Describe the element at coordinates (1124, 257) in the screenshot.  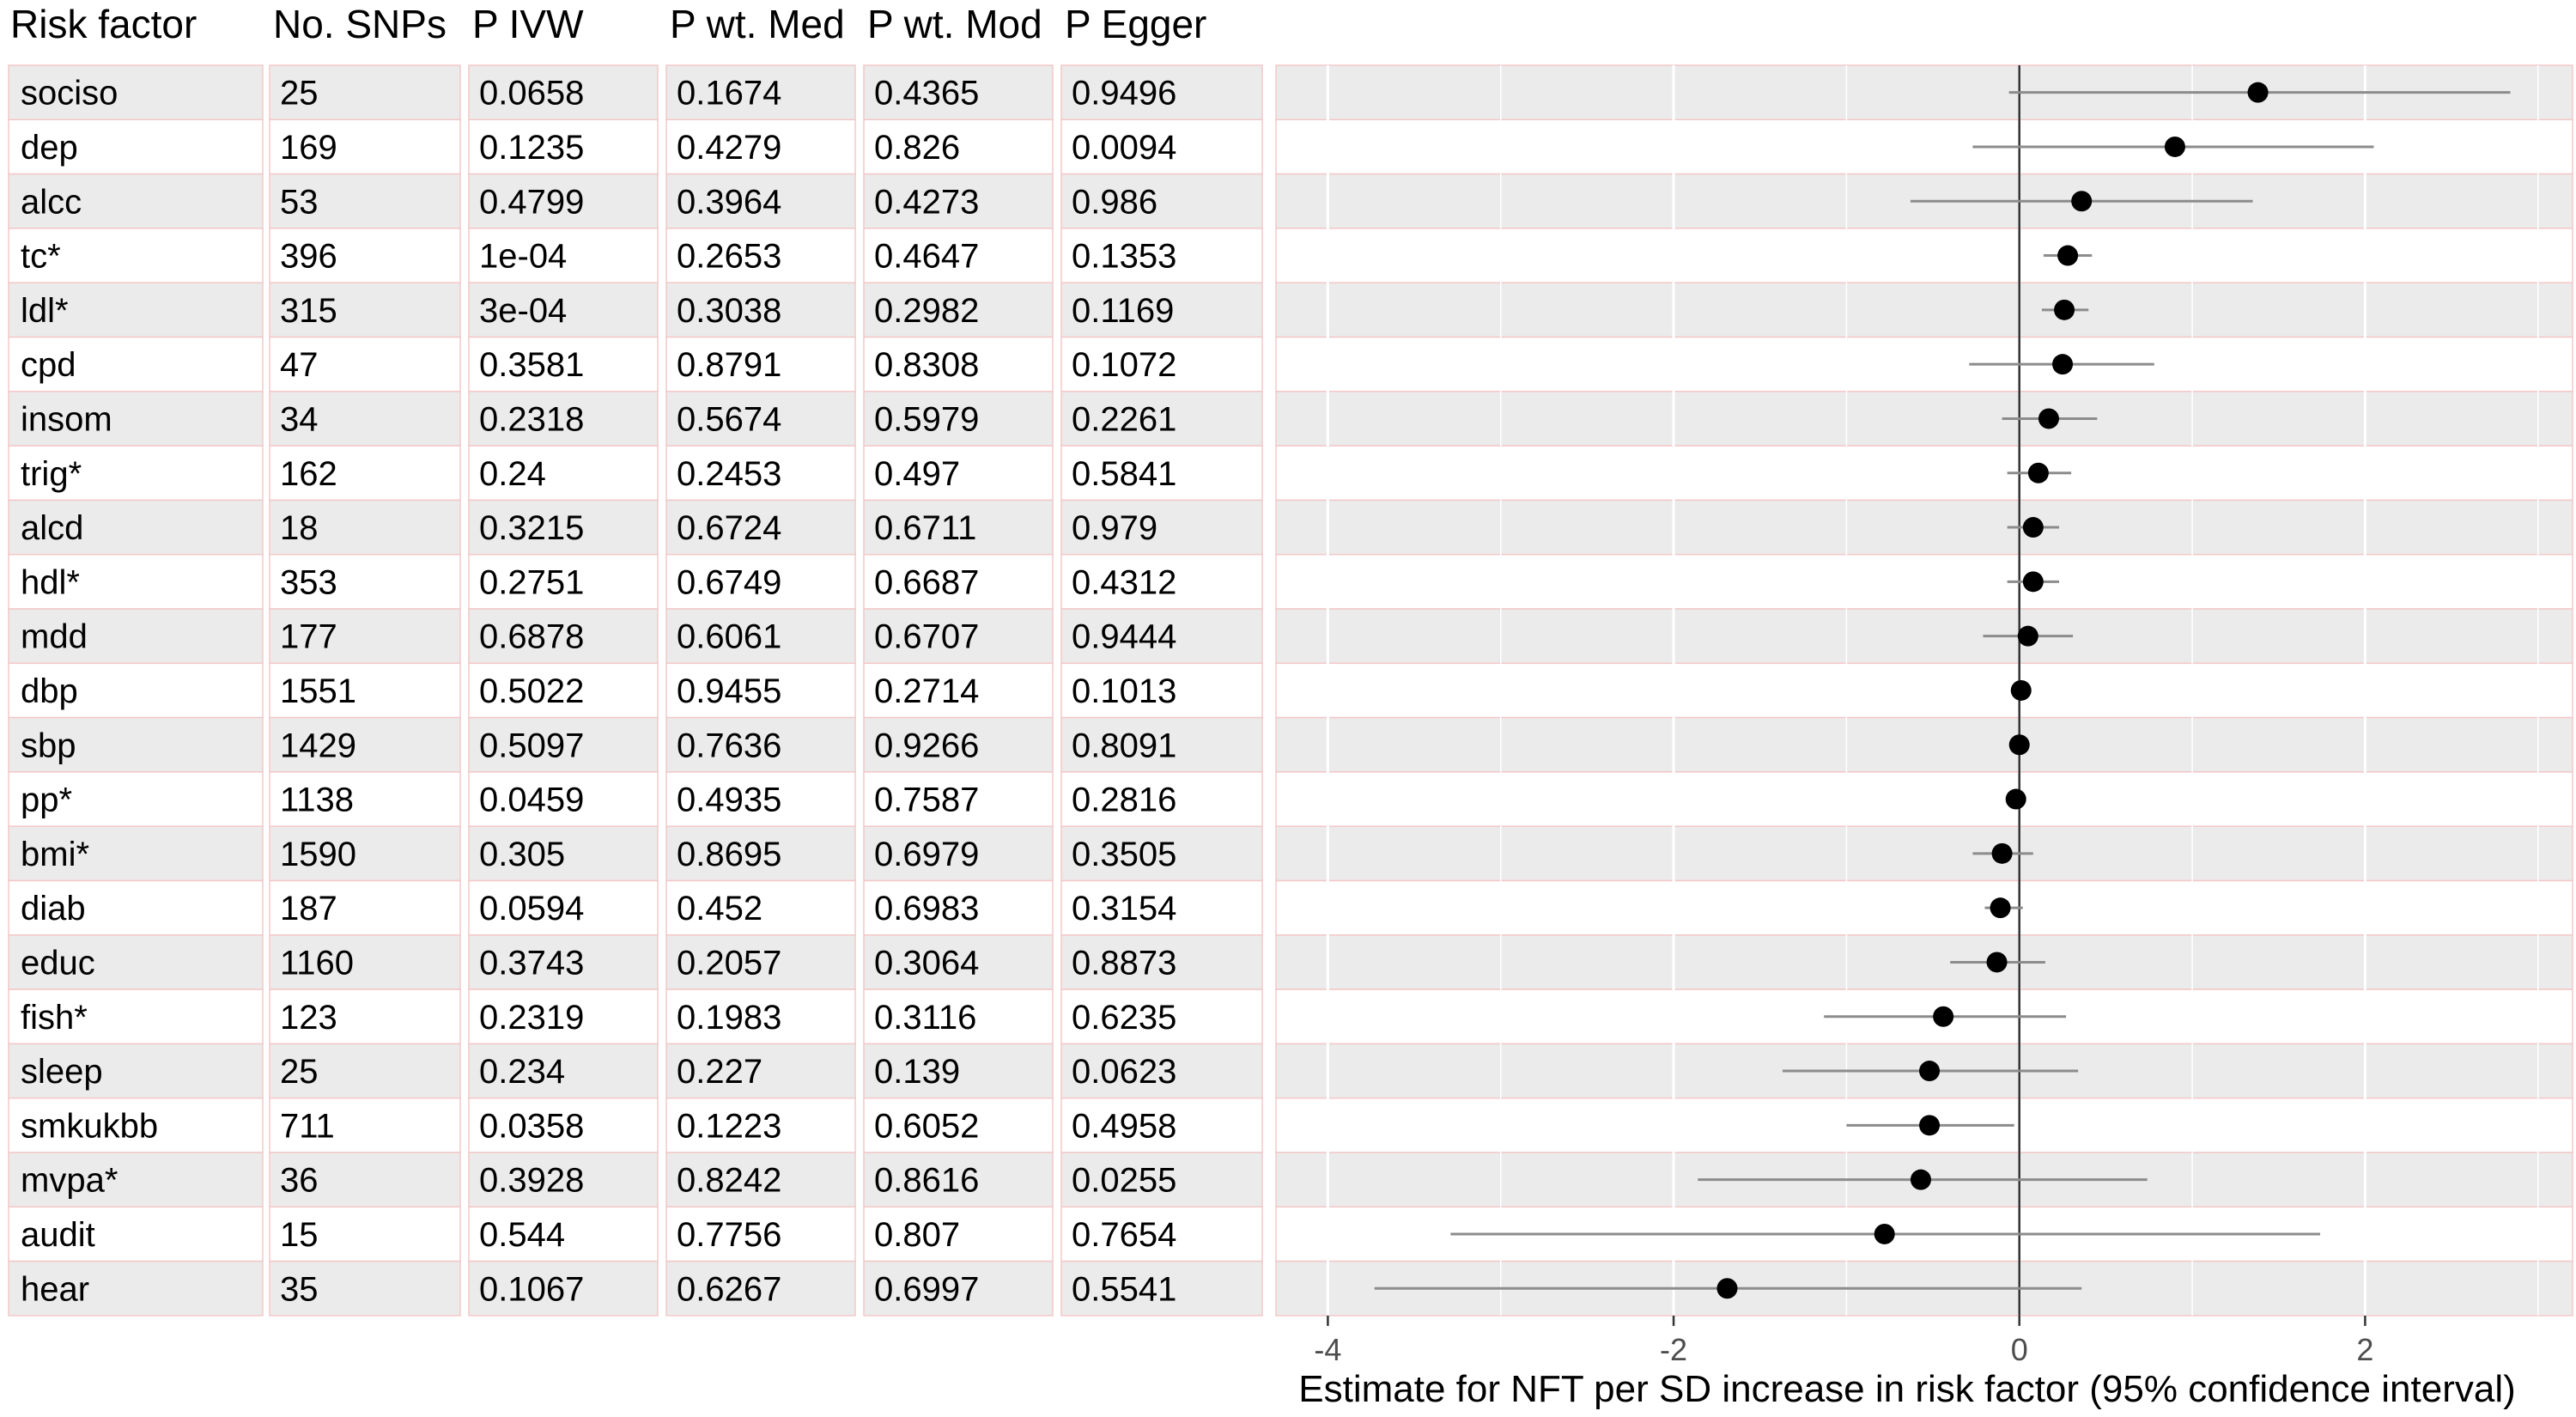
I see `table-cell-p-egger: 0.1353` at that location.